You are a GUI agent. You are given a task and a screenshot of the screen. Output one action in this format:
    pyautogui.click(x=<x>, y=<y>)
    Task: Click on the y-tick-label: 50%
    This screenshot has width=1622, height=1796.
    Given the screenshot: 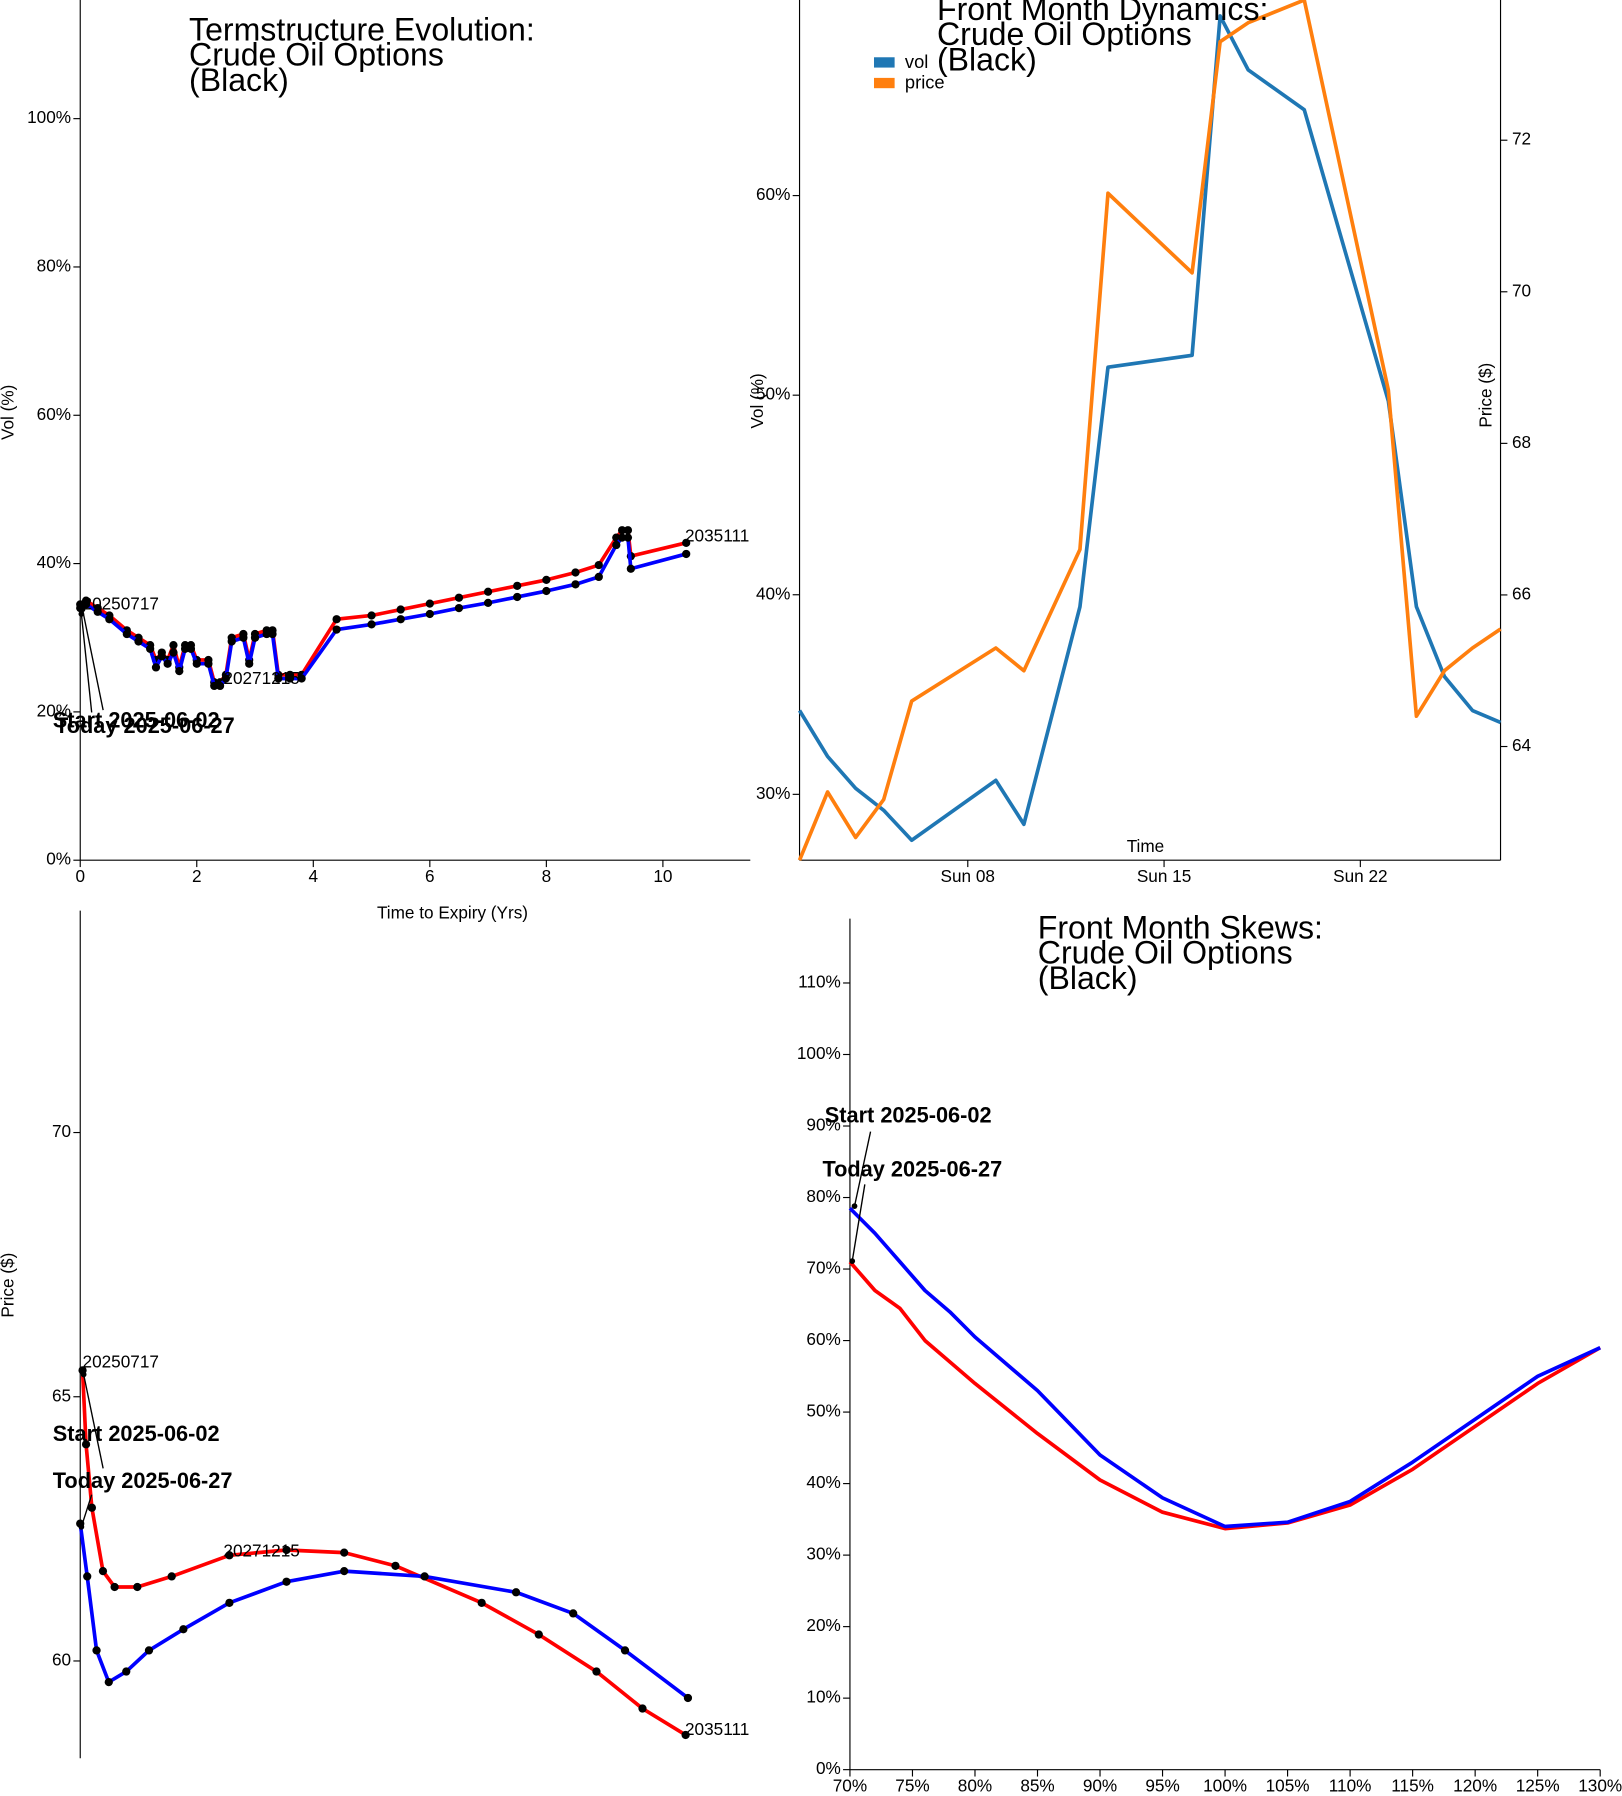 What is the action you would take?
    pyautogui.click(x=823, y=1411)
    